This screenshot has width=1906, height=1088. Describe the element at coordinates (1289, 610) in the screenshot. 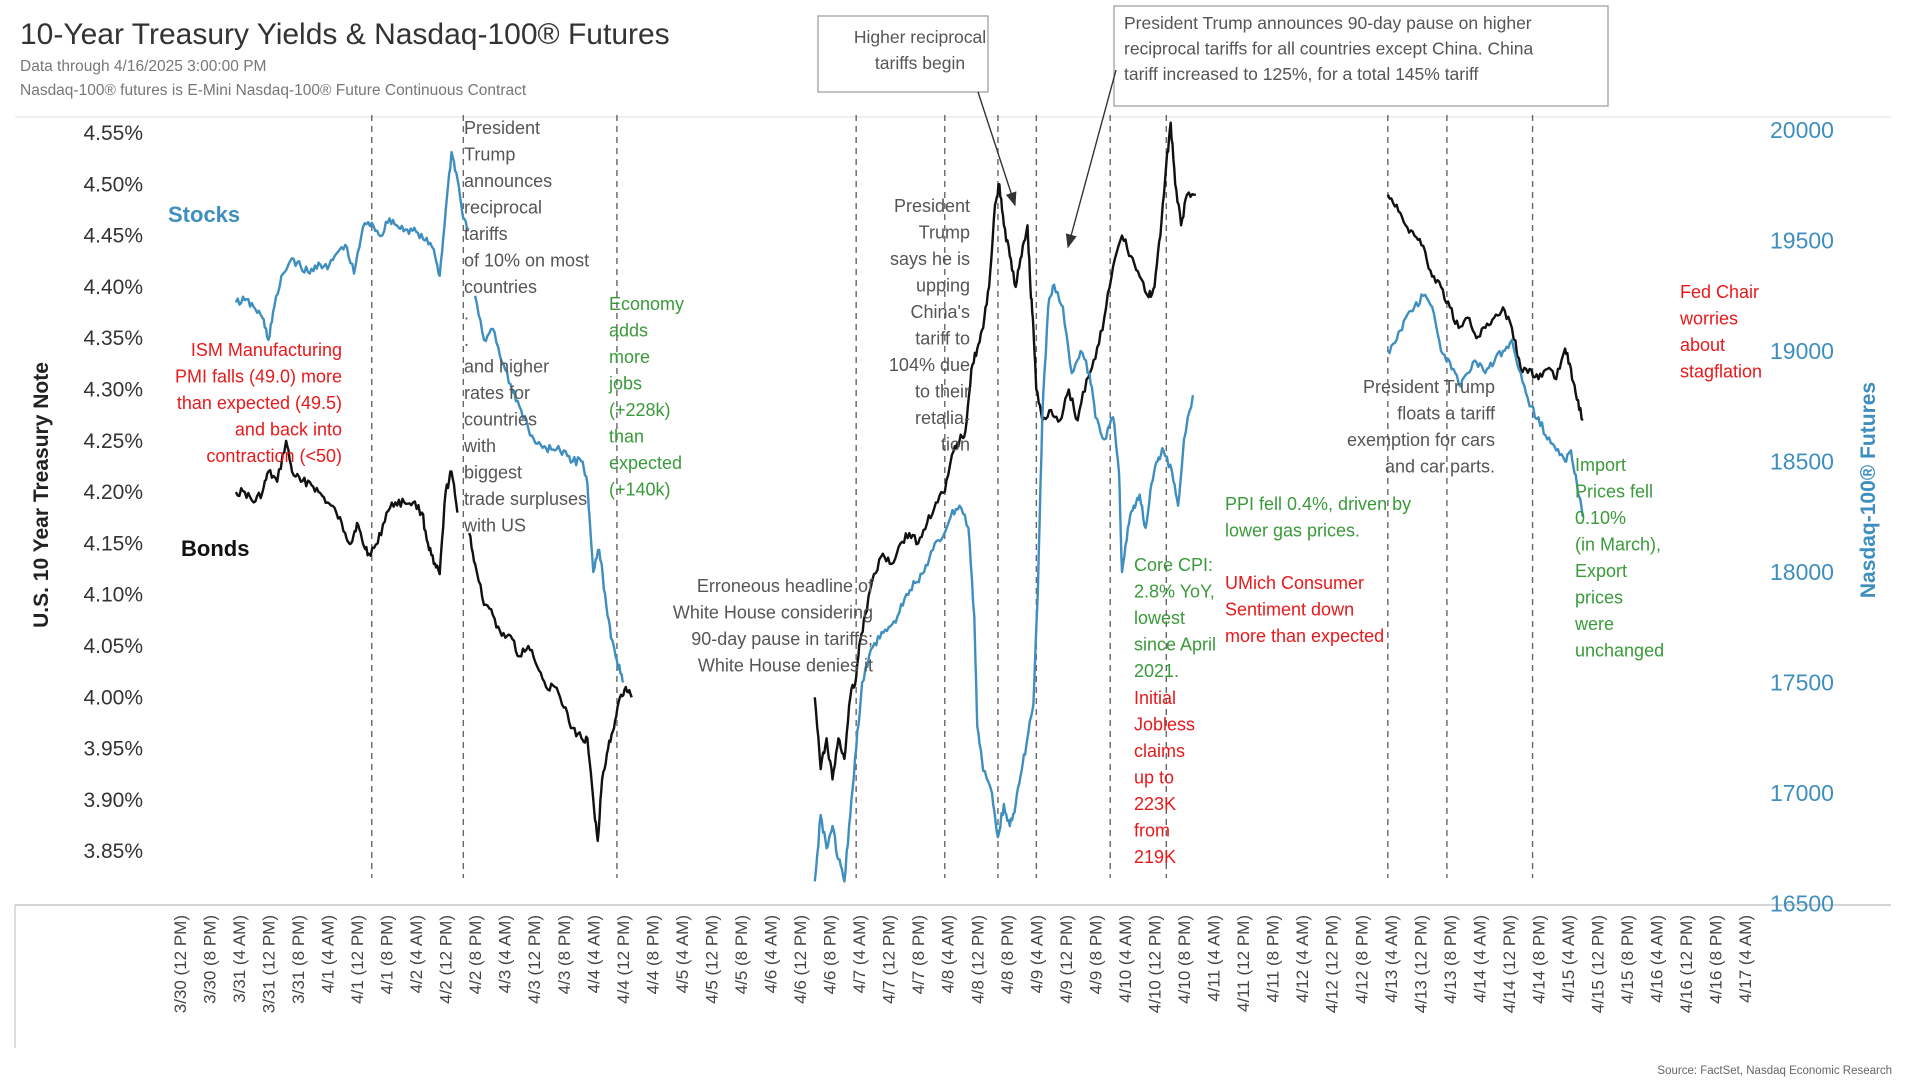

I see `annotation-umich-line: Sentiment down` at that location.